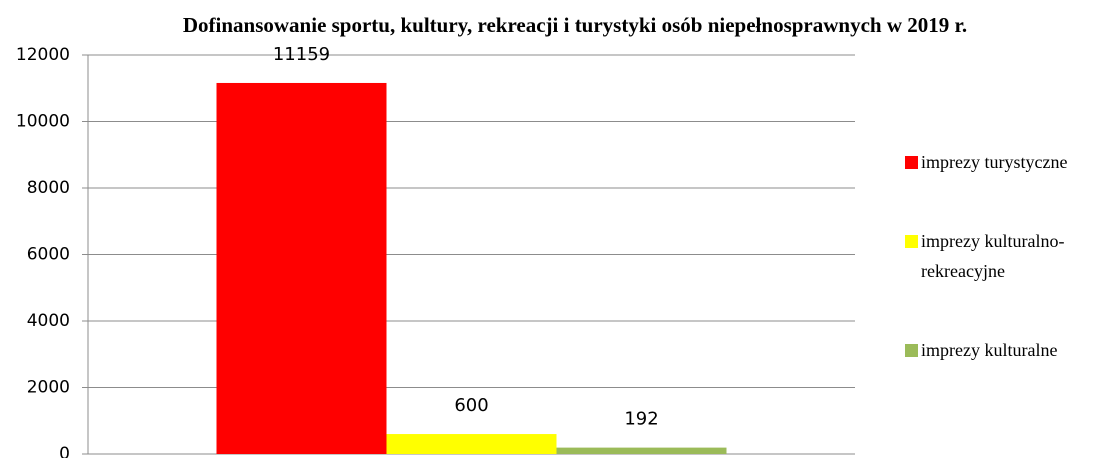 The image size is (1105, 458). I want to click on legend-label: imprezy turystyczne, so click(994, 162).